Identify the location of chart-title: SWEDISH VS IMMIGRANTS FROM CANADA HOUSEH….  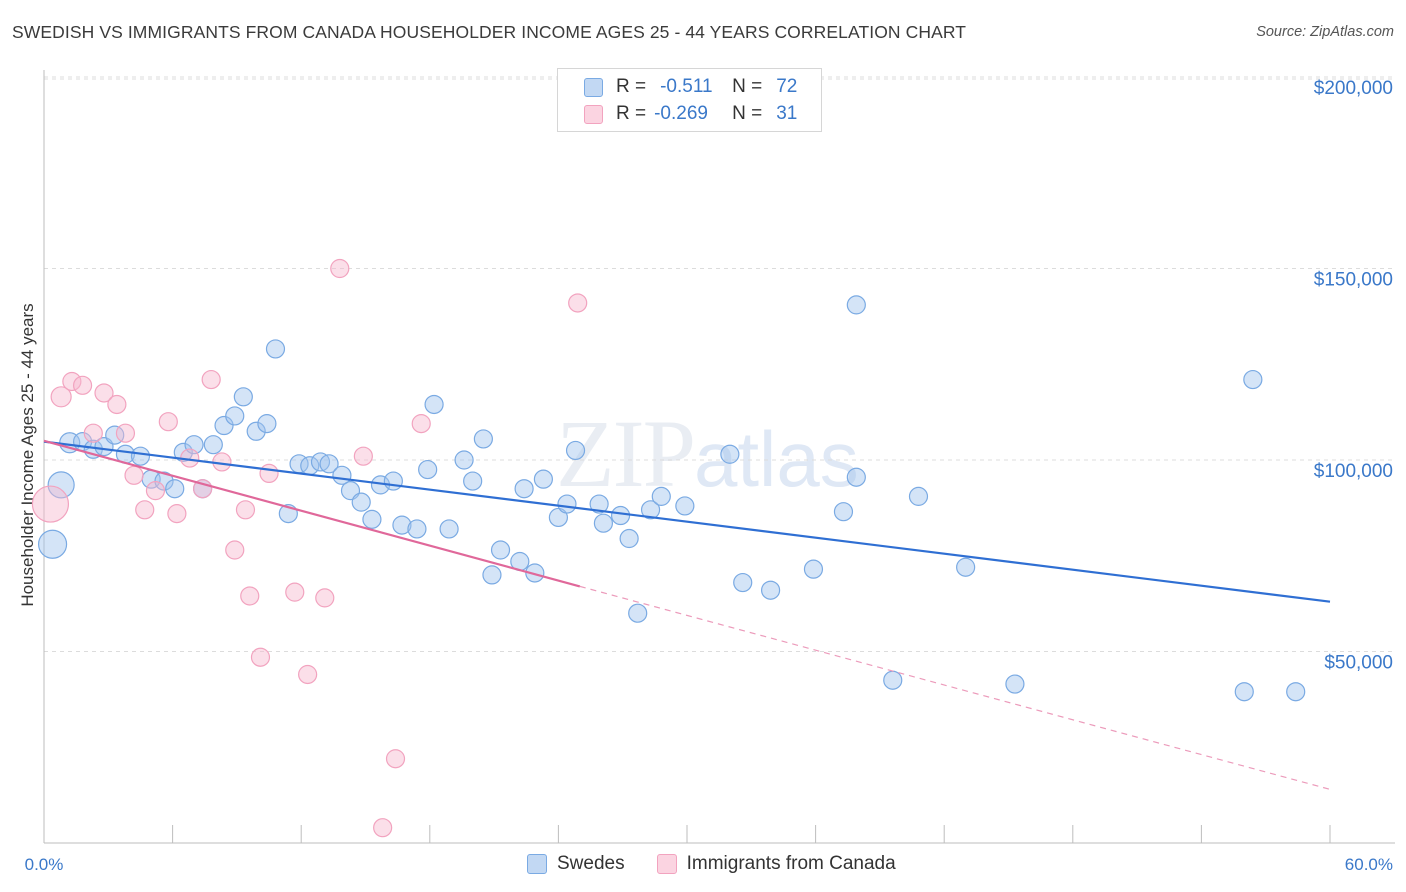
(489, 32).